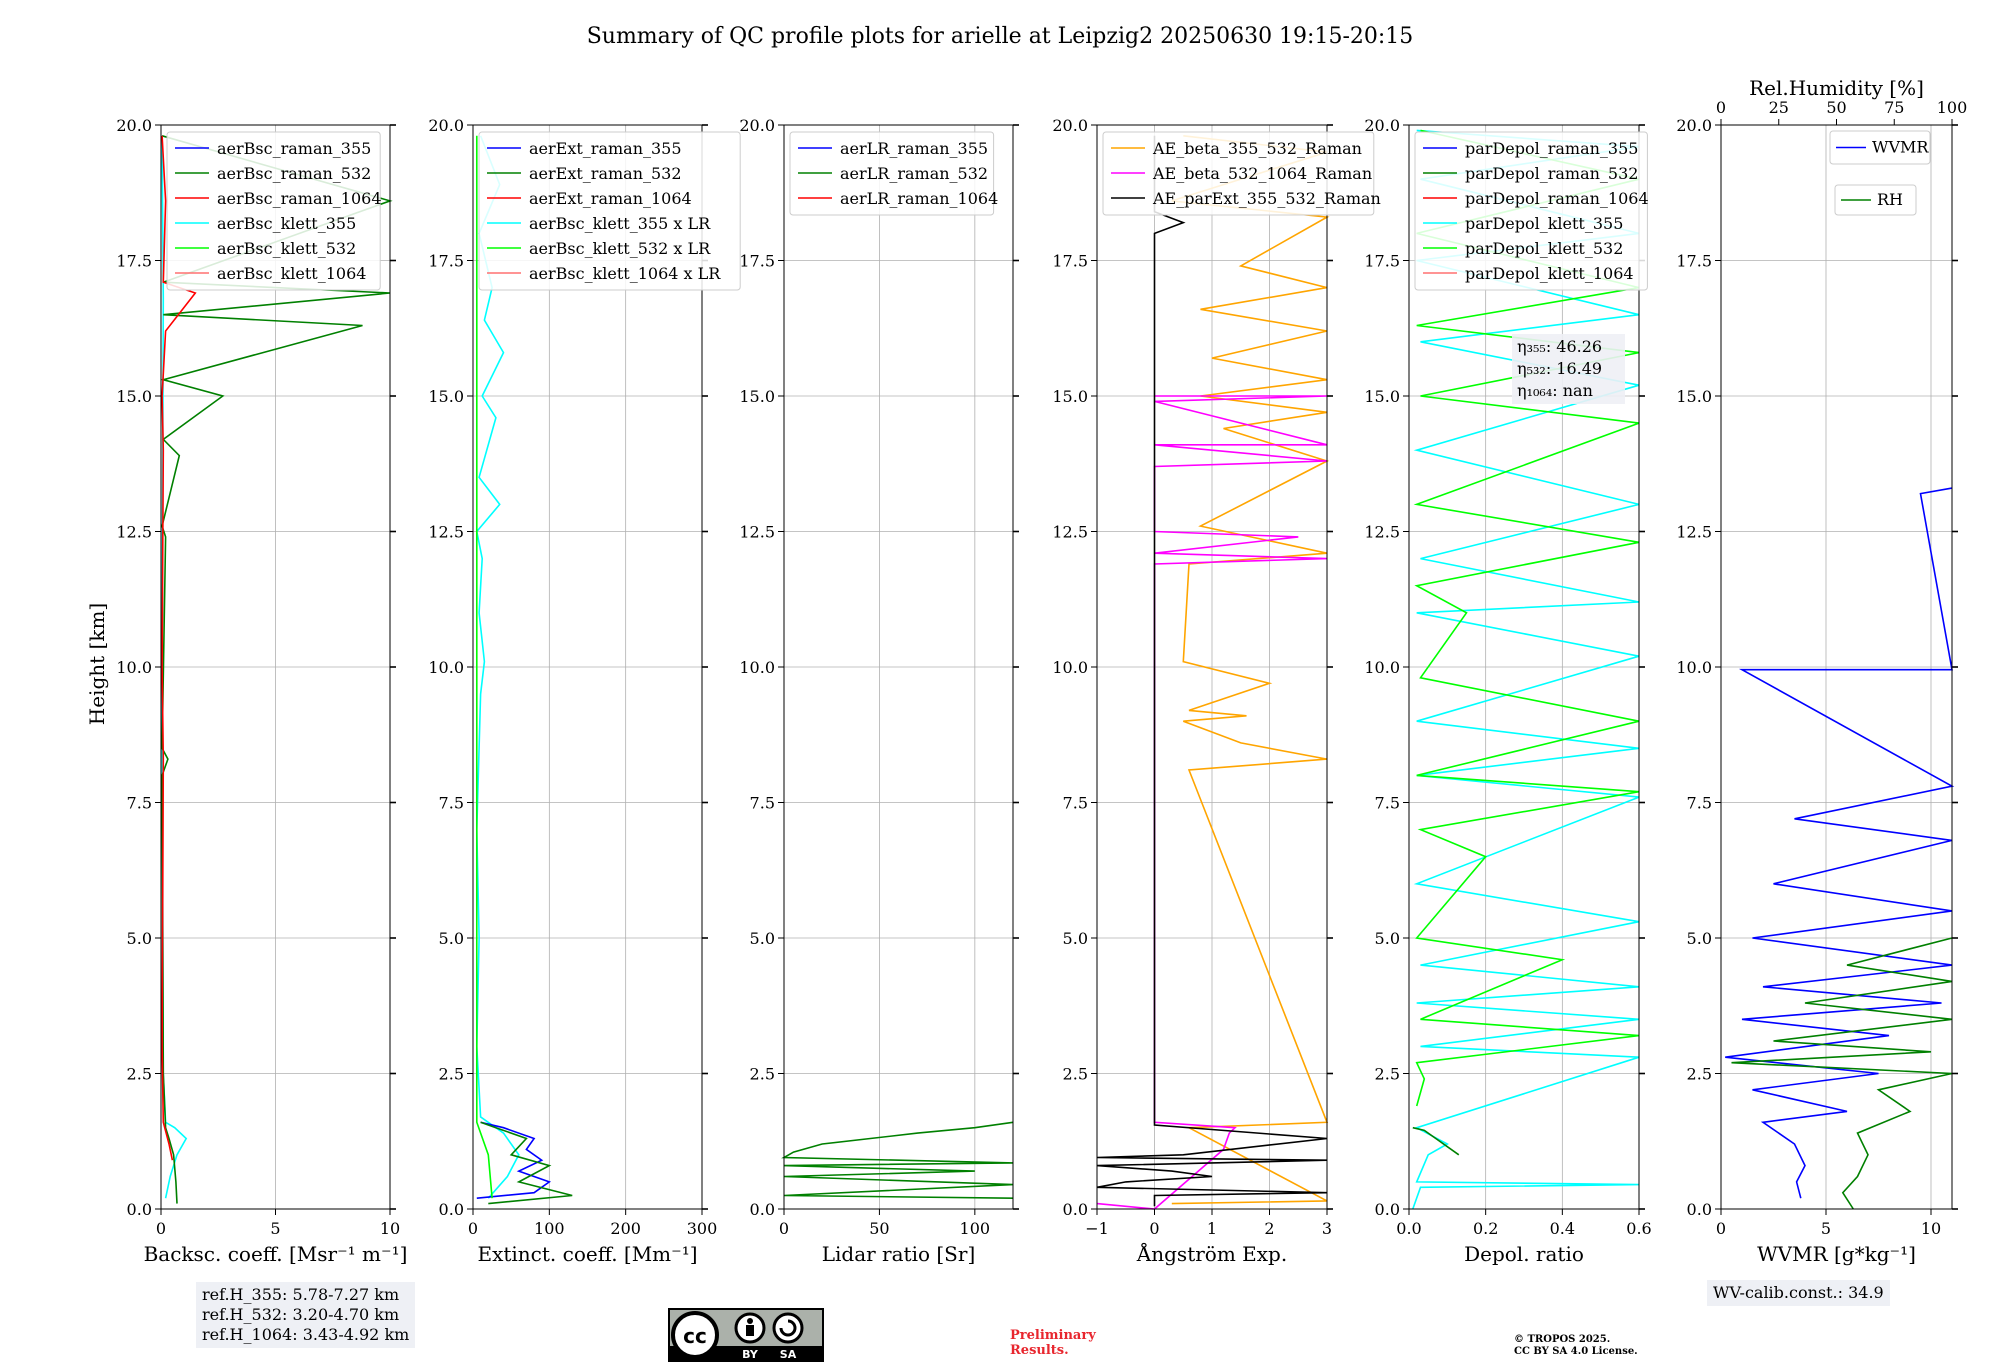  Describe the element at coordinates (1485, 1228) in the screenshot. I see `x-tick-label: 0.2` at that location.